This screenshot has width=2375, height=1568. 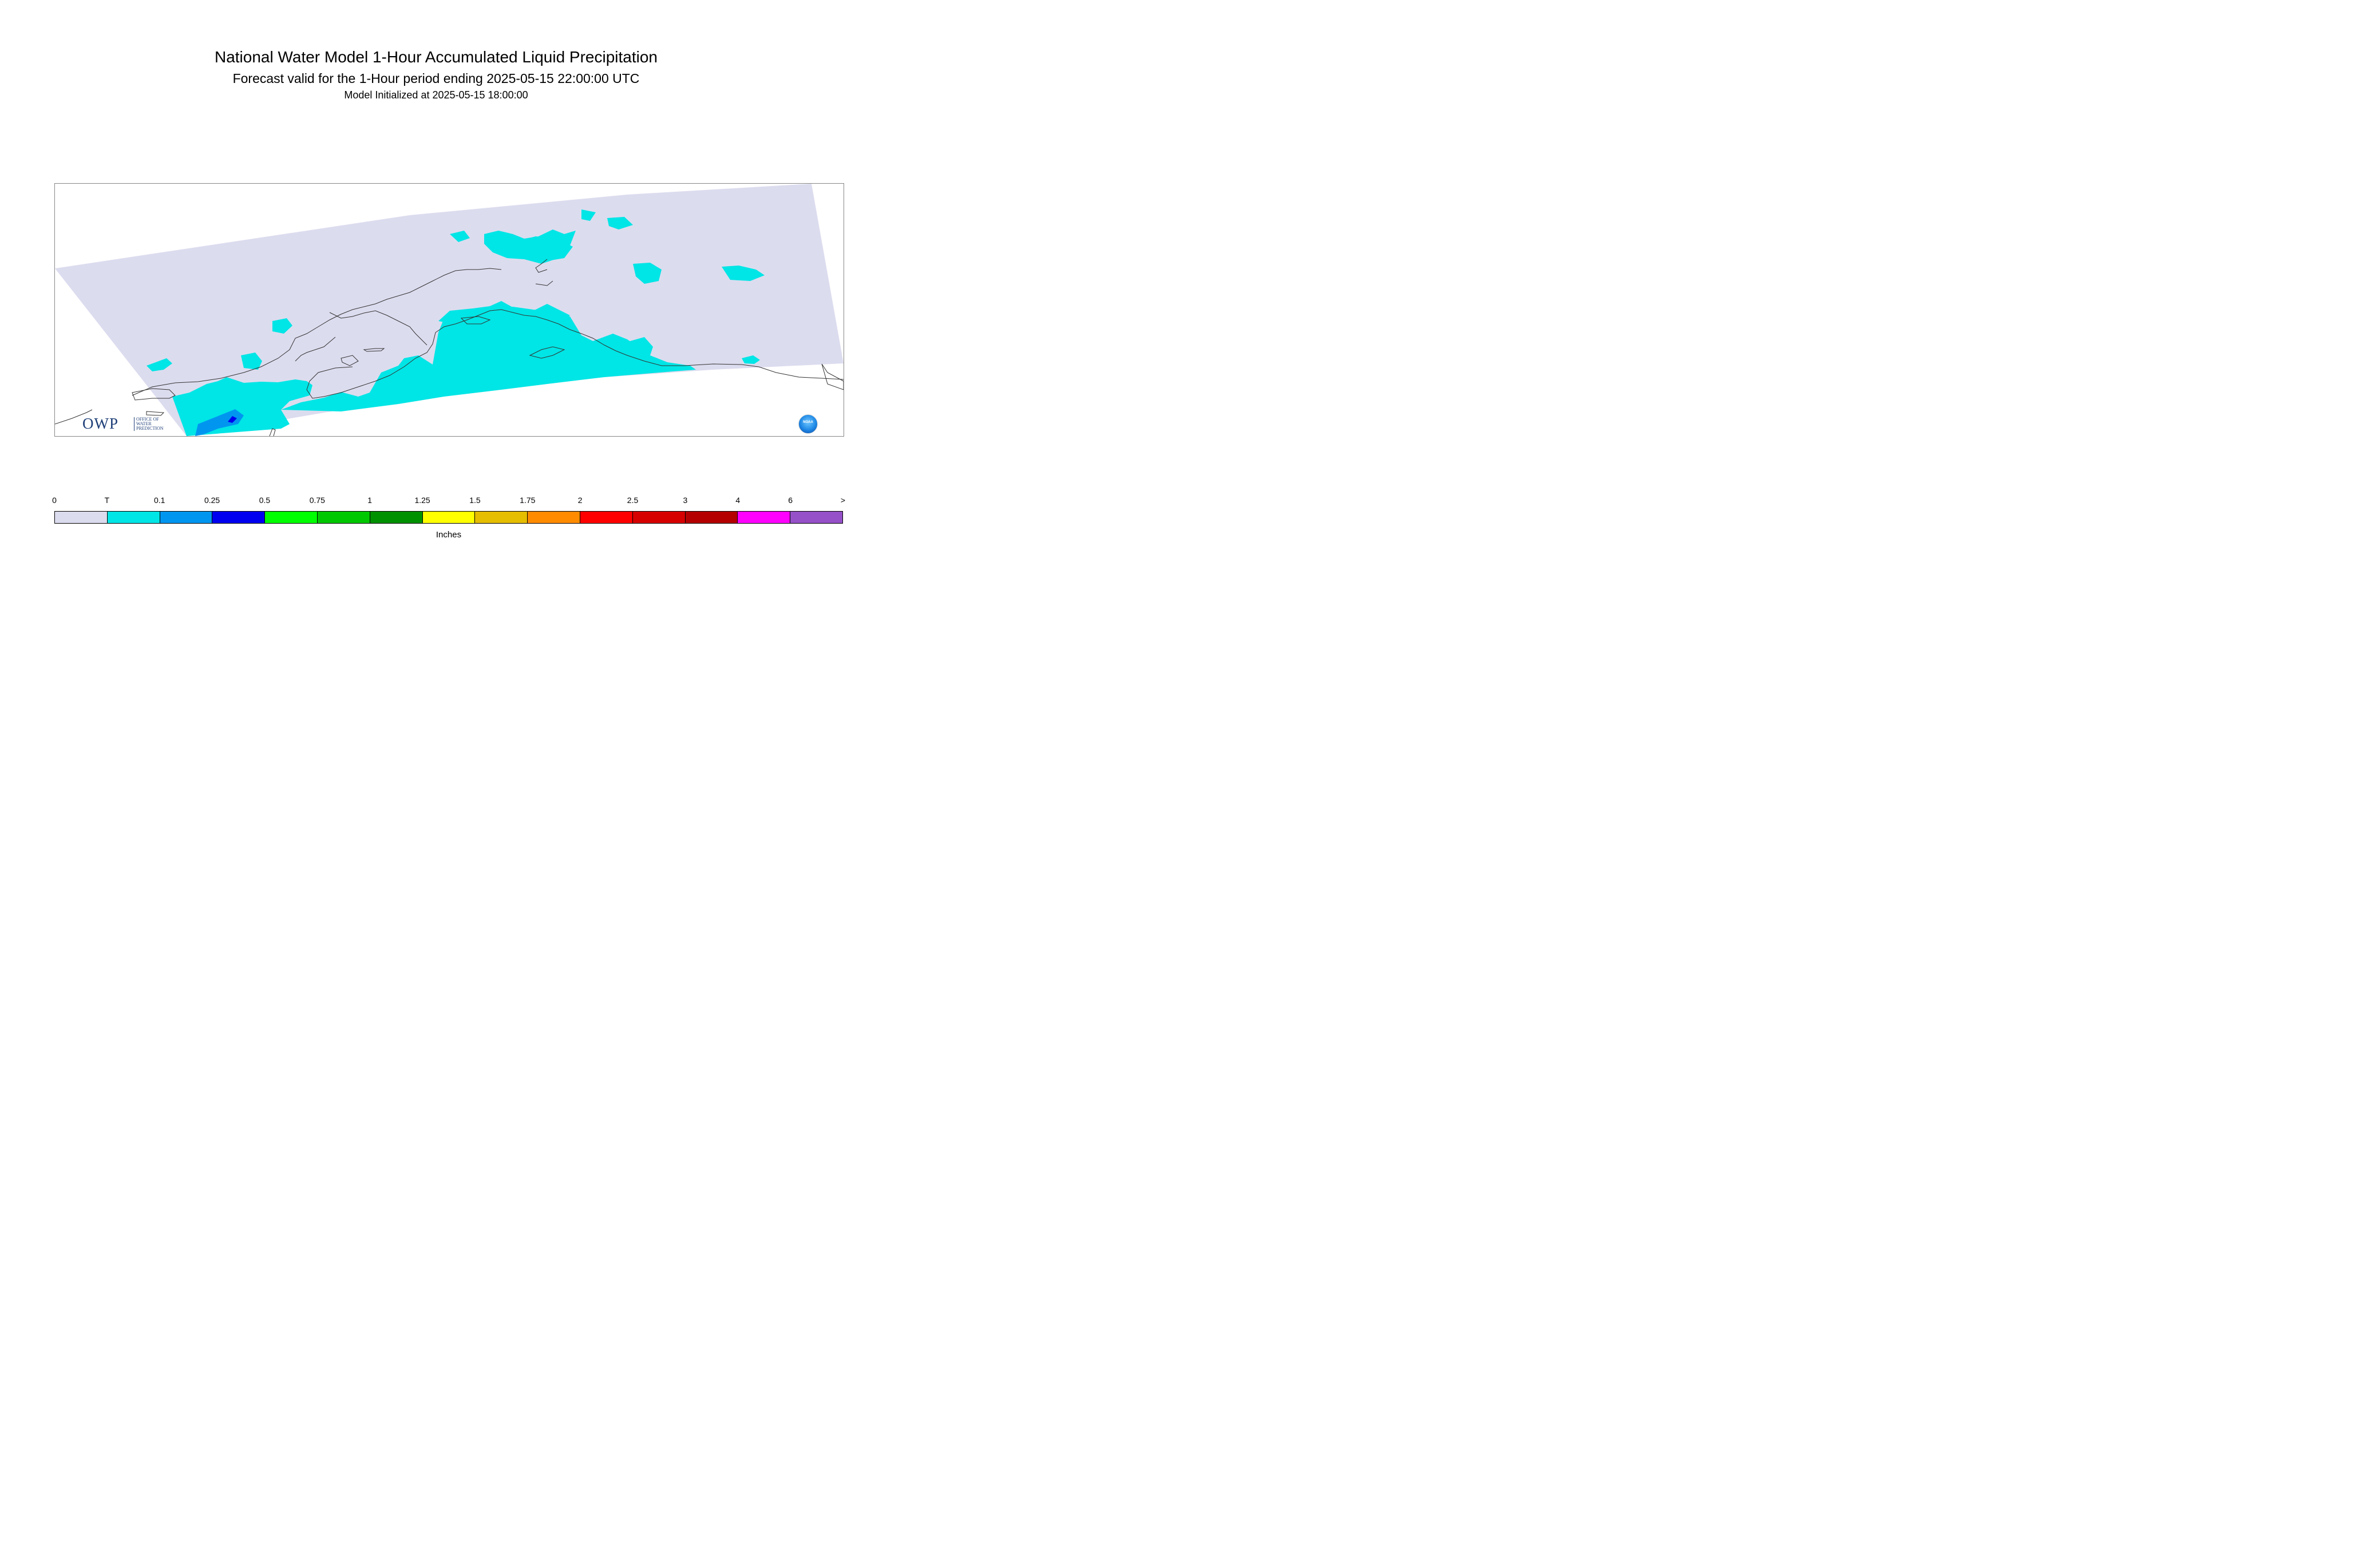 What do you see at coordinates (370, 500) in the screenshot?
I see `legend-label: 1` at bounding box center [370, 500].